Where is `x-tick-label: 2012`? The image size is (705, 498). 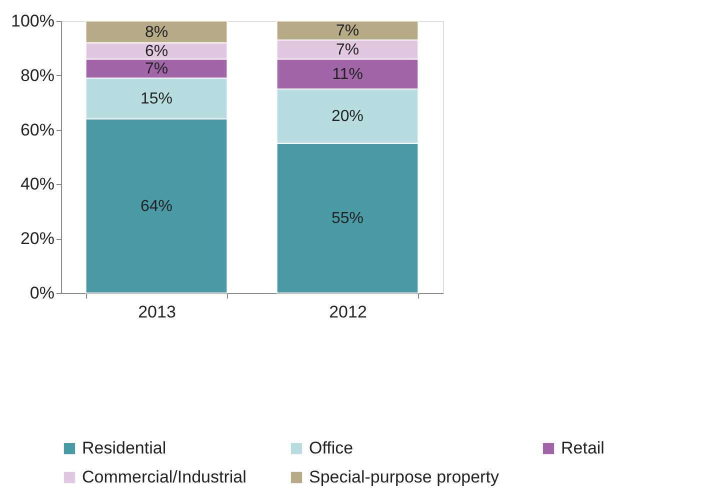
x-tick-label: 2012 is located at coordinates (348, 312).